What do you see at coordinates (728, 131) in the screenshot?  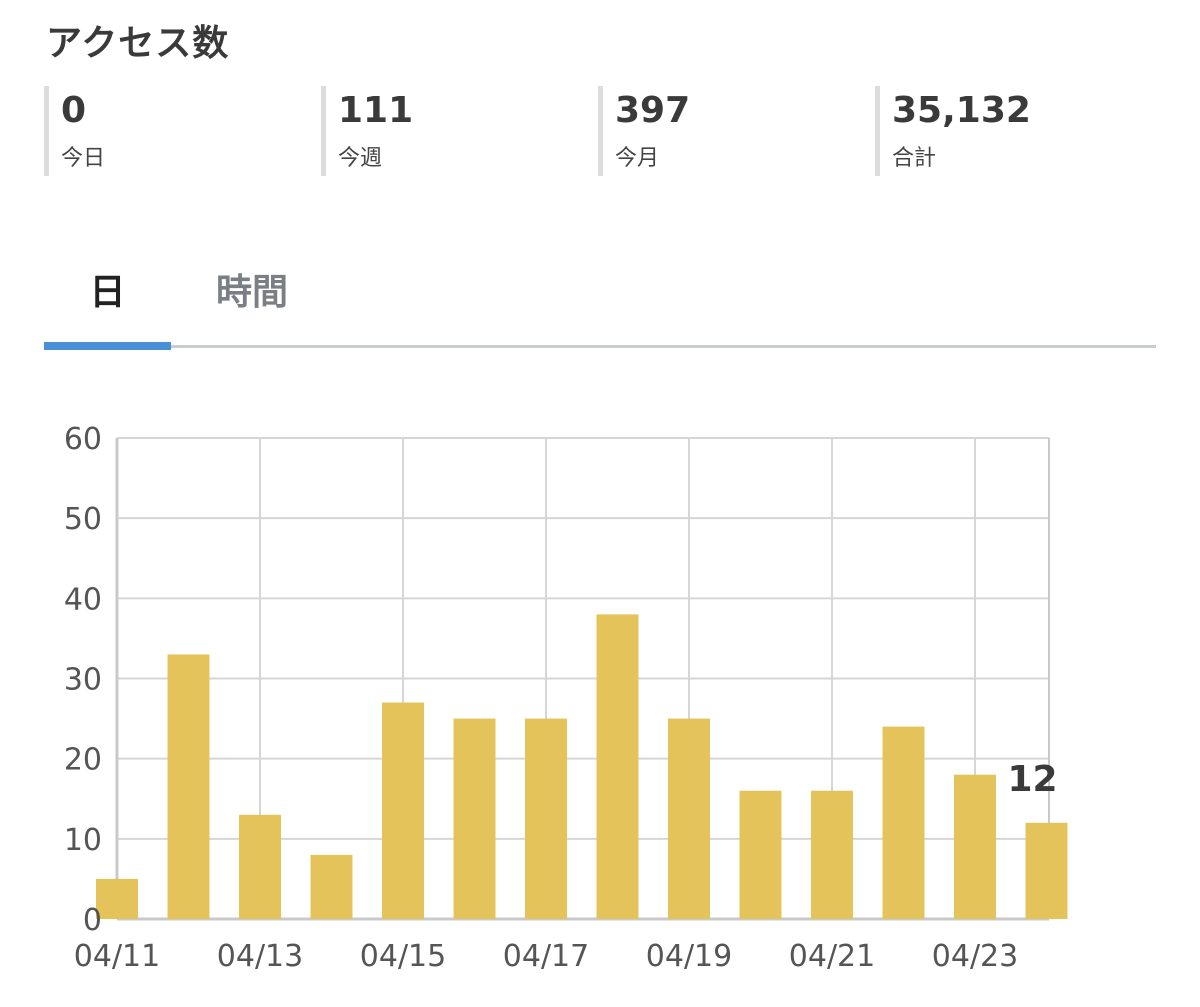 I see `stat-month: 397 今月` at bounding box center [728, 131].